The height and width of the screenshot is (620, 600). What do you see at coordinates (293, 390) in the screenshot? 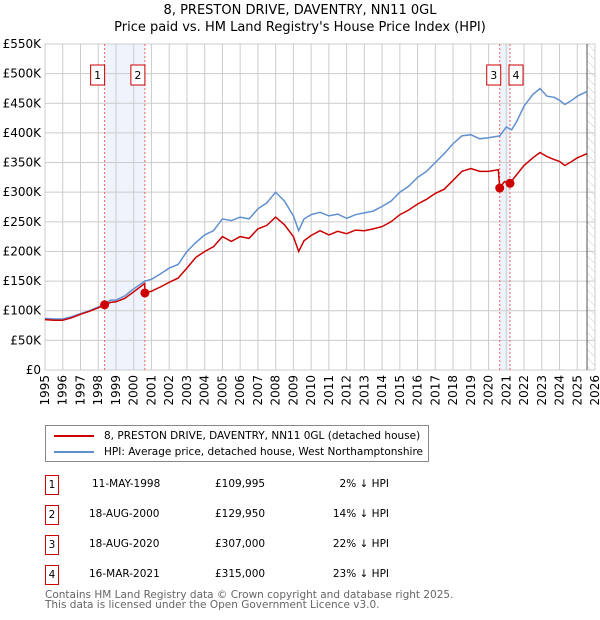
I see `x-tick-label: 2009` at bounding box center [293, 390].